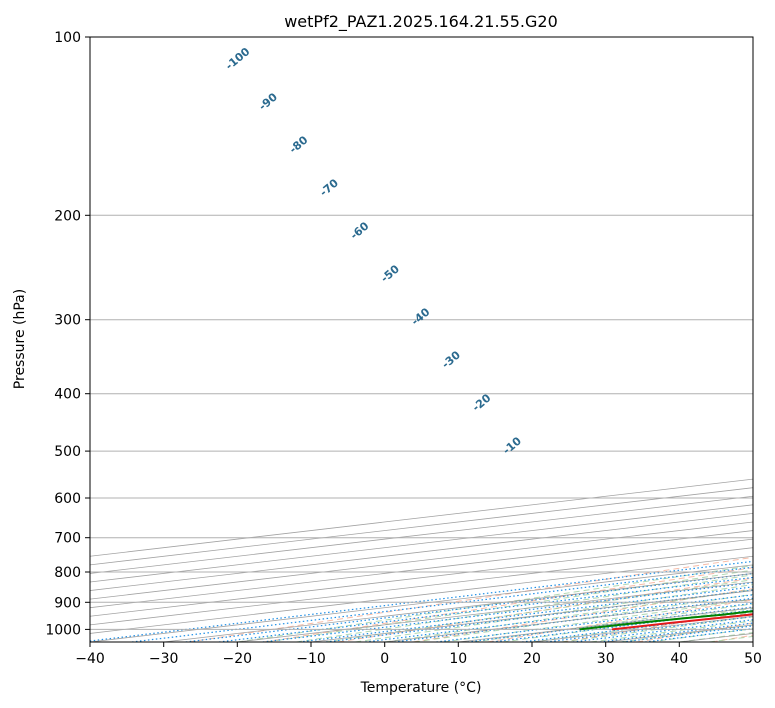 The image size is (775, 708). What do you see at coordinates (20, 339) in the screenshot?
I see `y-axis-label: Pressure (hPa)` at bounding box center [20, 339].